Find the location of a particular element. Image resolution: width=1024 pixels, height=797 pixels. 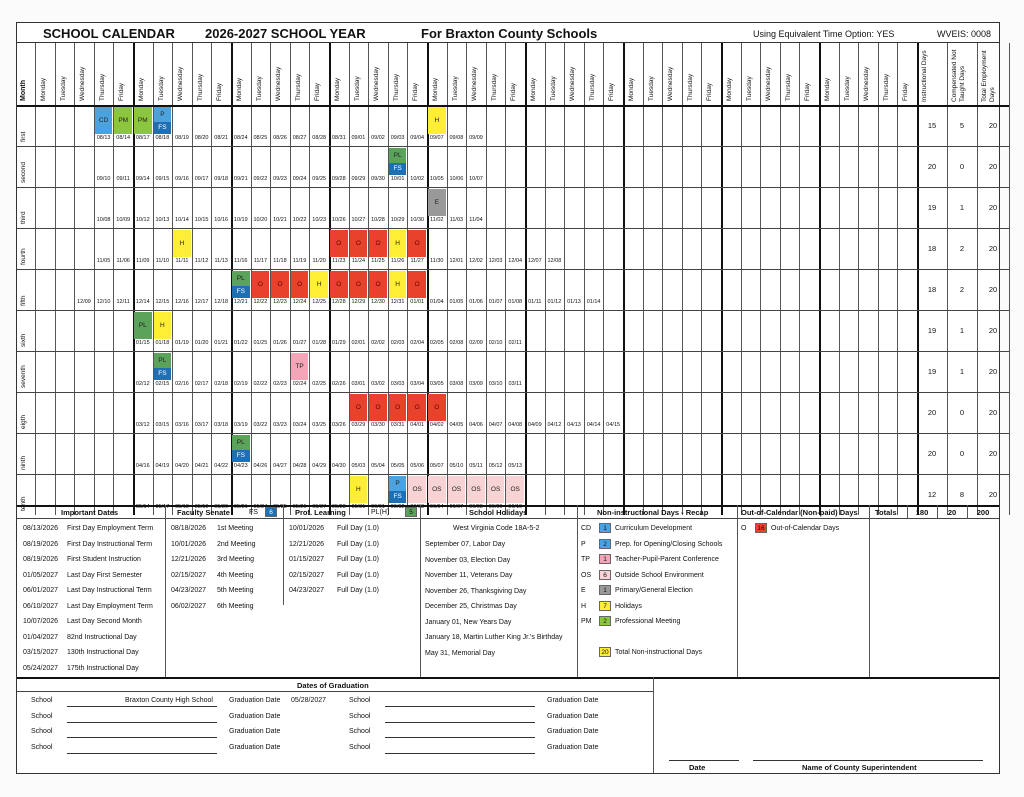

holiday-item: September 07, Labor Day is located at coordinates (465, 544).